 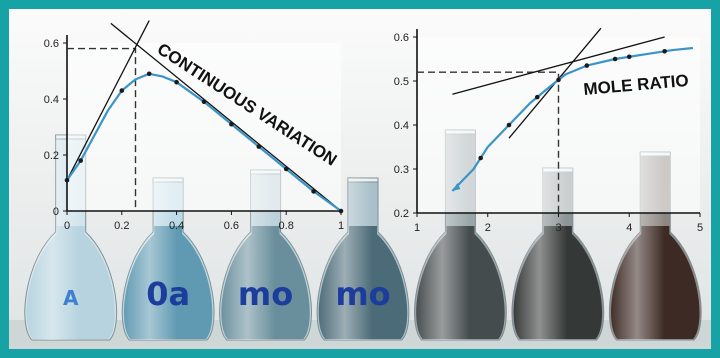 I want to click on x-tick-label: 5, so click(x=700, y=228).